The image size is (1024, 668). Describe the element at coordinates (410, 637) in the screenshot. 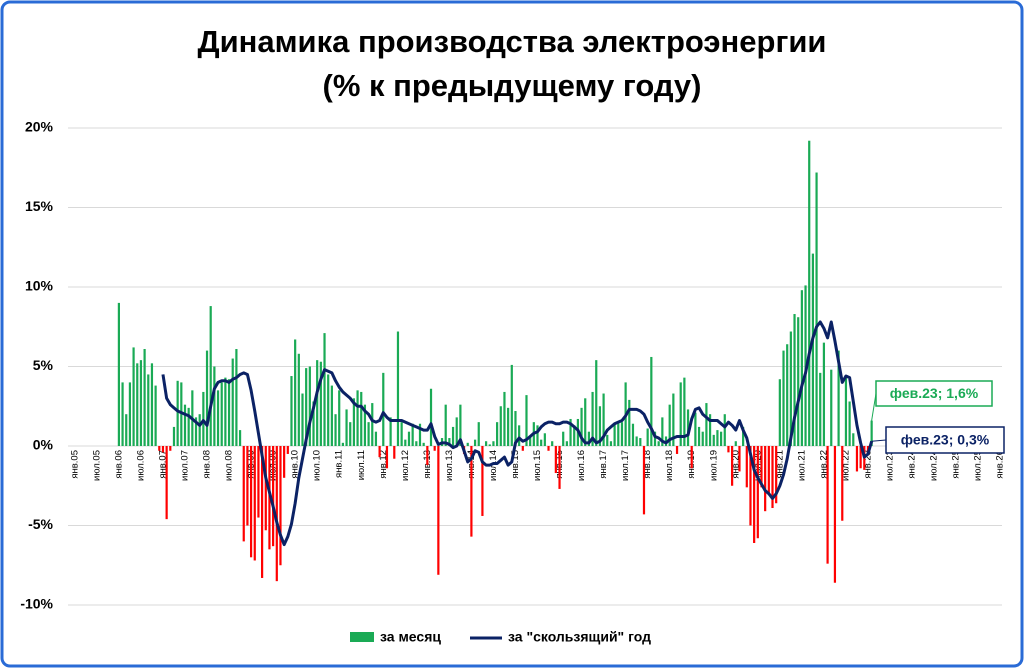

I see `legend-label: за месяц` at that location.